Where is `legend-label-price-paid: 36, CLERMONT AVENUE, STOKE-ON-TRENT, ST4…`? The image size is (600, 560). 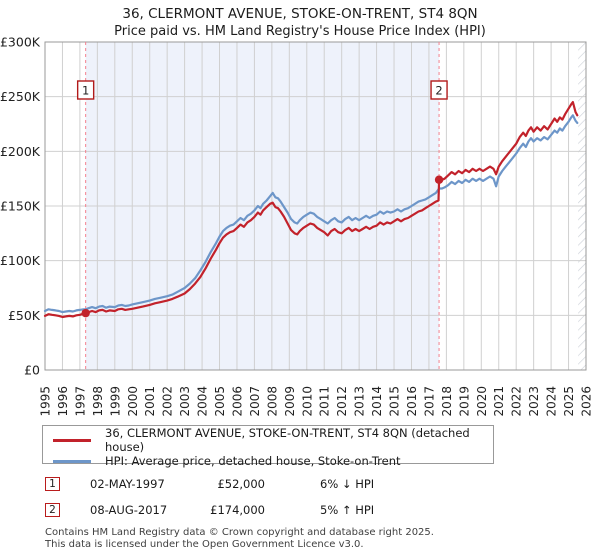
legend-label-price-paid: 36, CLERMONT AVENUE, STOKE-ON-TRENT, ST4… is located at coordinates (287, 440).